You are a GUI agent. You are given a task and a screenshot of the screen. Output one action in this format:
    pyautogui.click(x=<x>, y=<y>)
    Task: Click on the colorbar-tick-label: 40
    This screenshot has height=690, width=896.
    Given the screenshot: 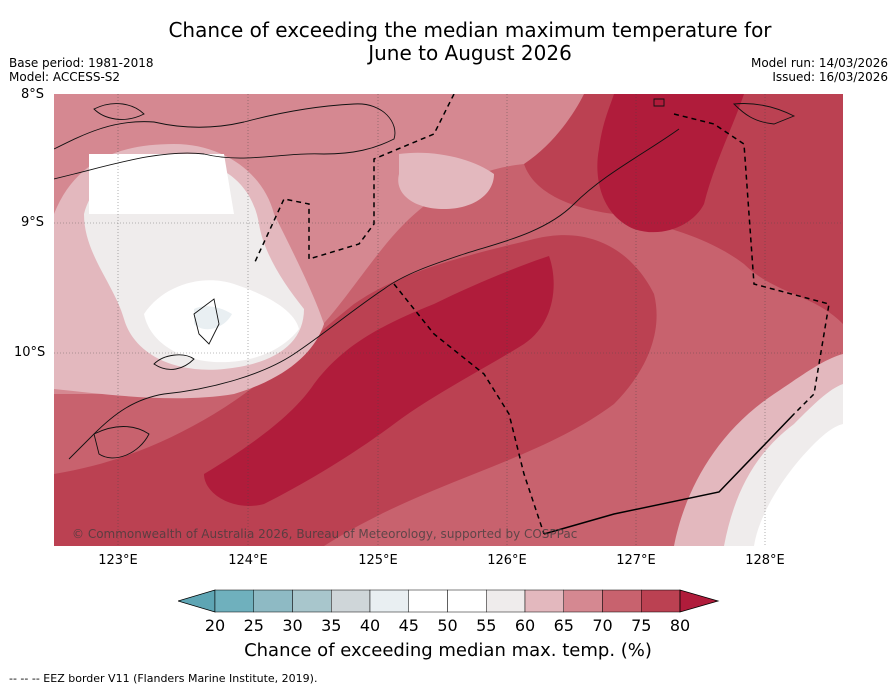 What is the action you would take?
    pyautogui.click(x=370, y=625)
    